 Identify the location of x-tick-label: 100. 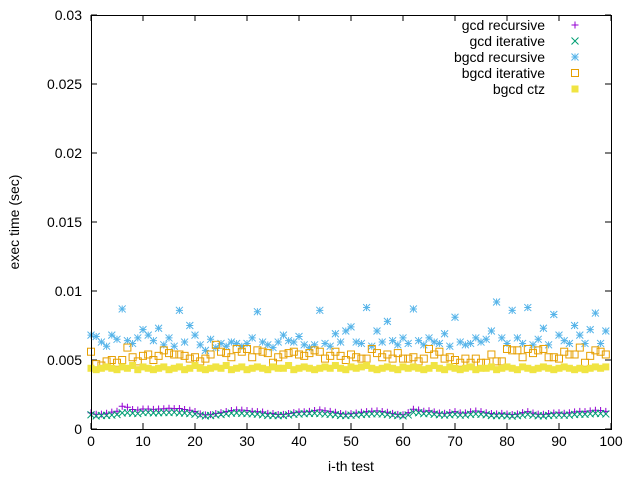
(611, 441).